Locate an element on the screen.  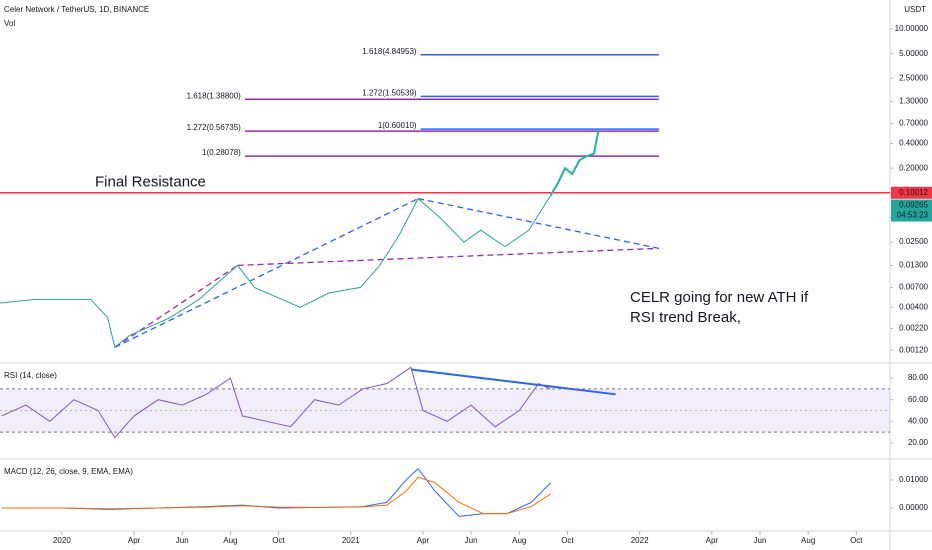
y-tick-label: 20.00 is located at coordinates (918, 442).